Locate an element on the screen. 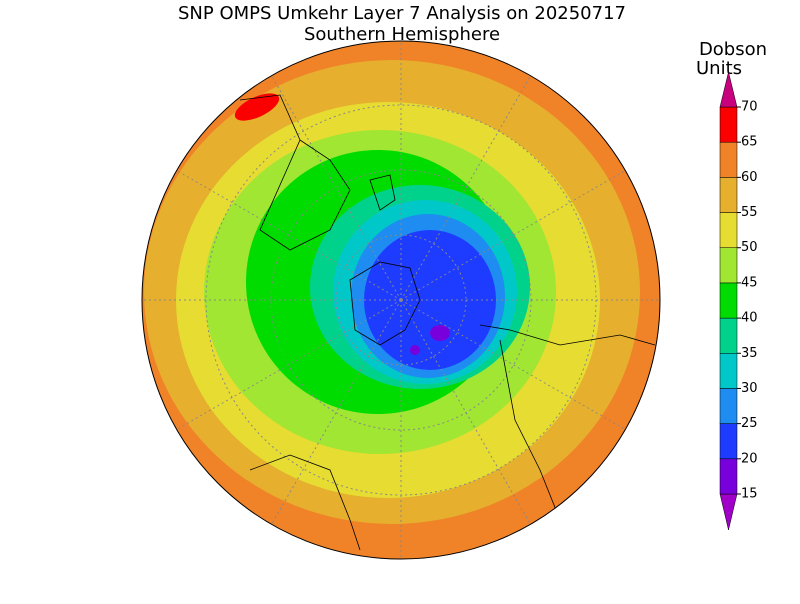 This screenshot has height=604, width=800. colorbar-over is located at coordinates (728, 89).